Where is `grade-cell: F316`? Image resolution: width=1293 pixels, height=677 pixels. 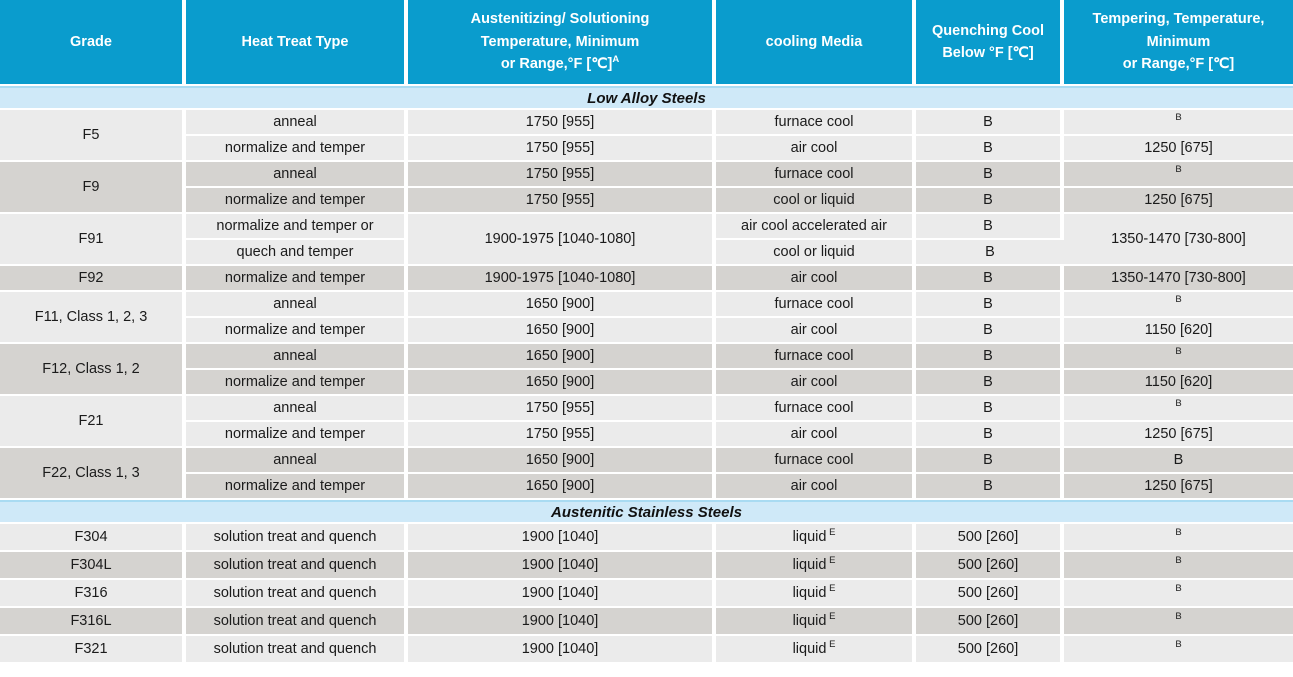
grade-cell: F316 is located at coordinates (93, 594).